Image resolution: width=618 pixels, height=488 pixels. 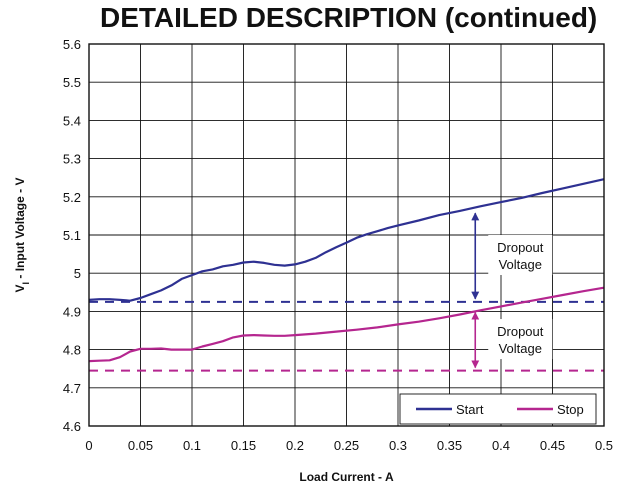 What do you see at coordinates (552, 445) in the screenshot?
I see `x-tick-label: 0.45` at bounding box center [552, 445].